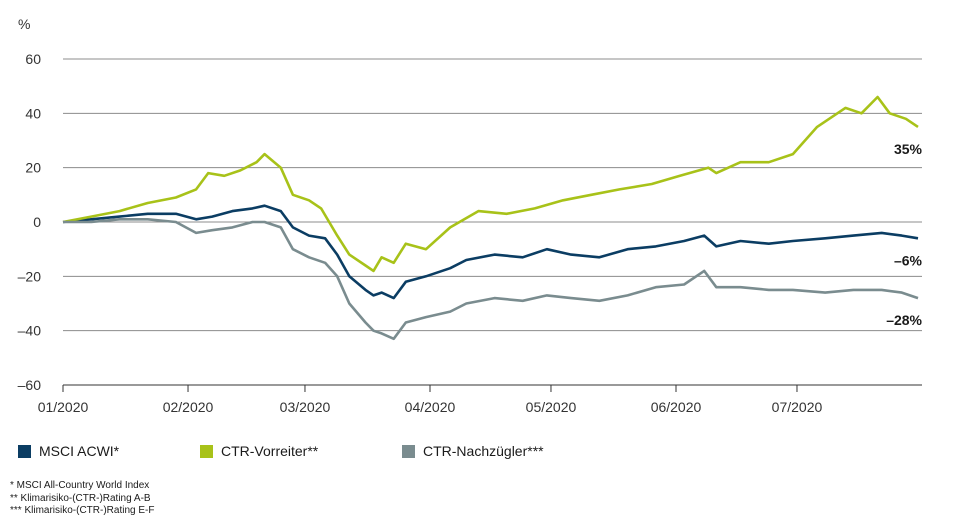  I want to click on legend-item-2: CTR-Nachzügler***, so click(502, 451).